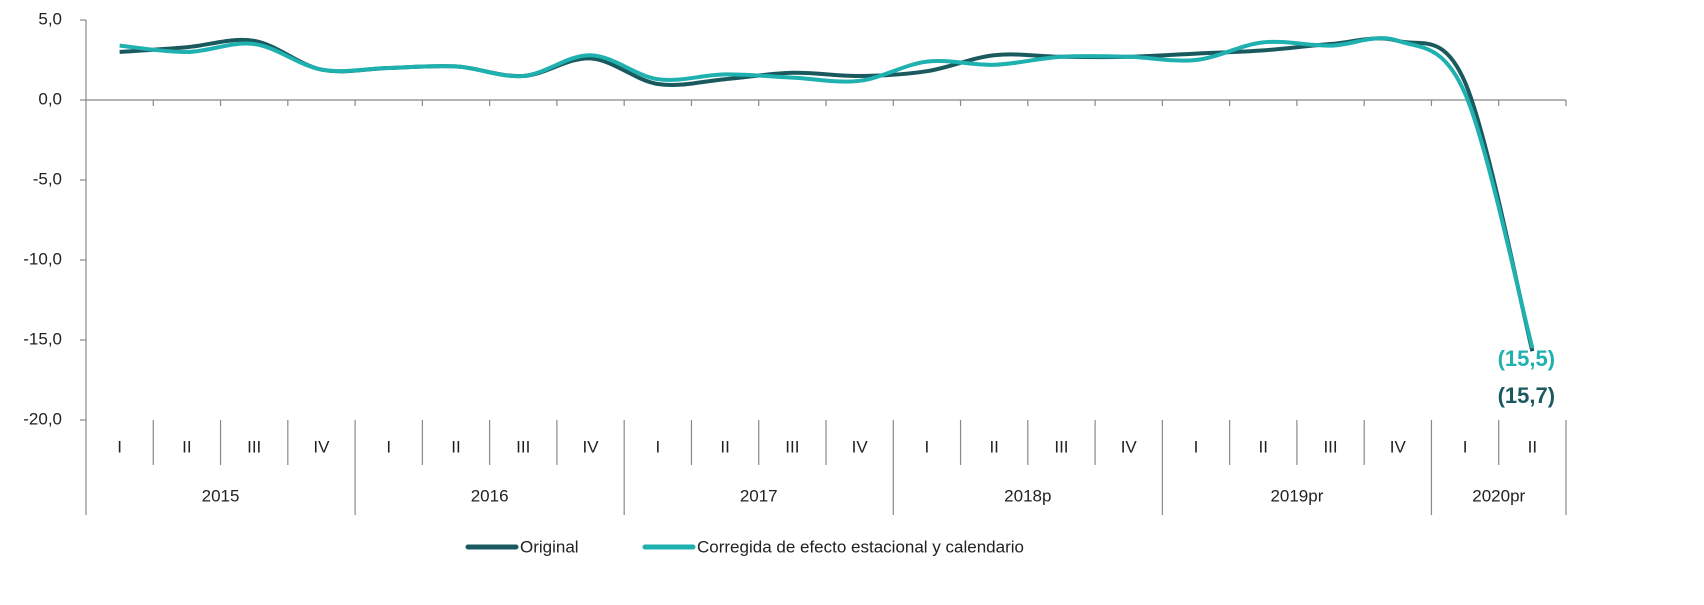 Image resolution: width=1704 pixels, height=605 pixels. What do you see at coordinates (1027, 495) in the screenshot?
I see `group-label: 2018p` at bounding box center [1027, 495].